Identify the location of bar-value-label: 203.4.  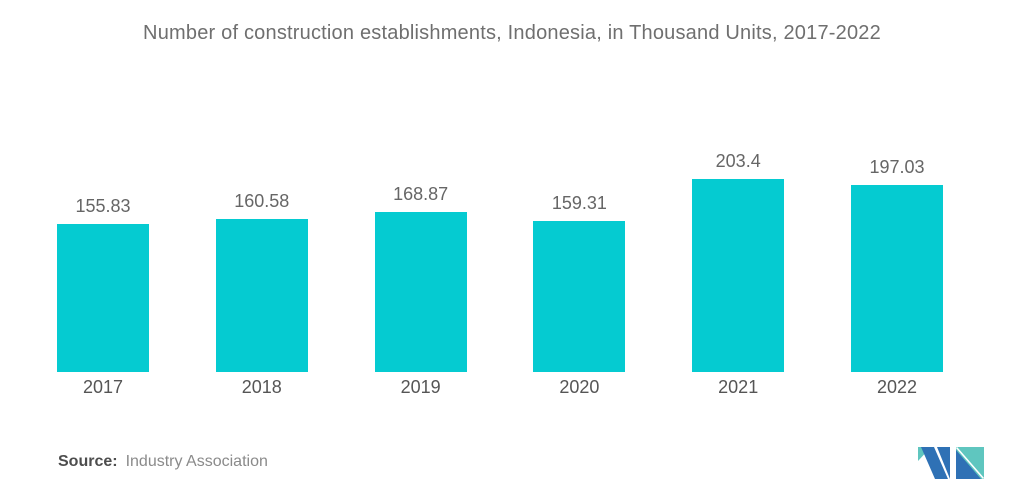
(738, 161).